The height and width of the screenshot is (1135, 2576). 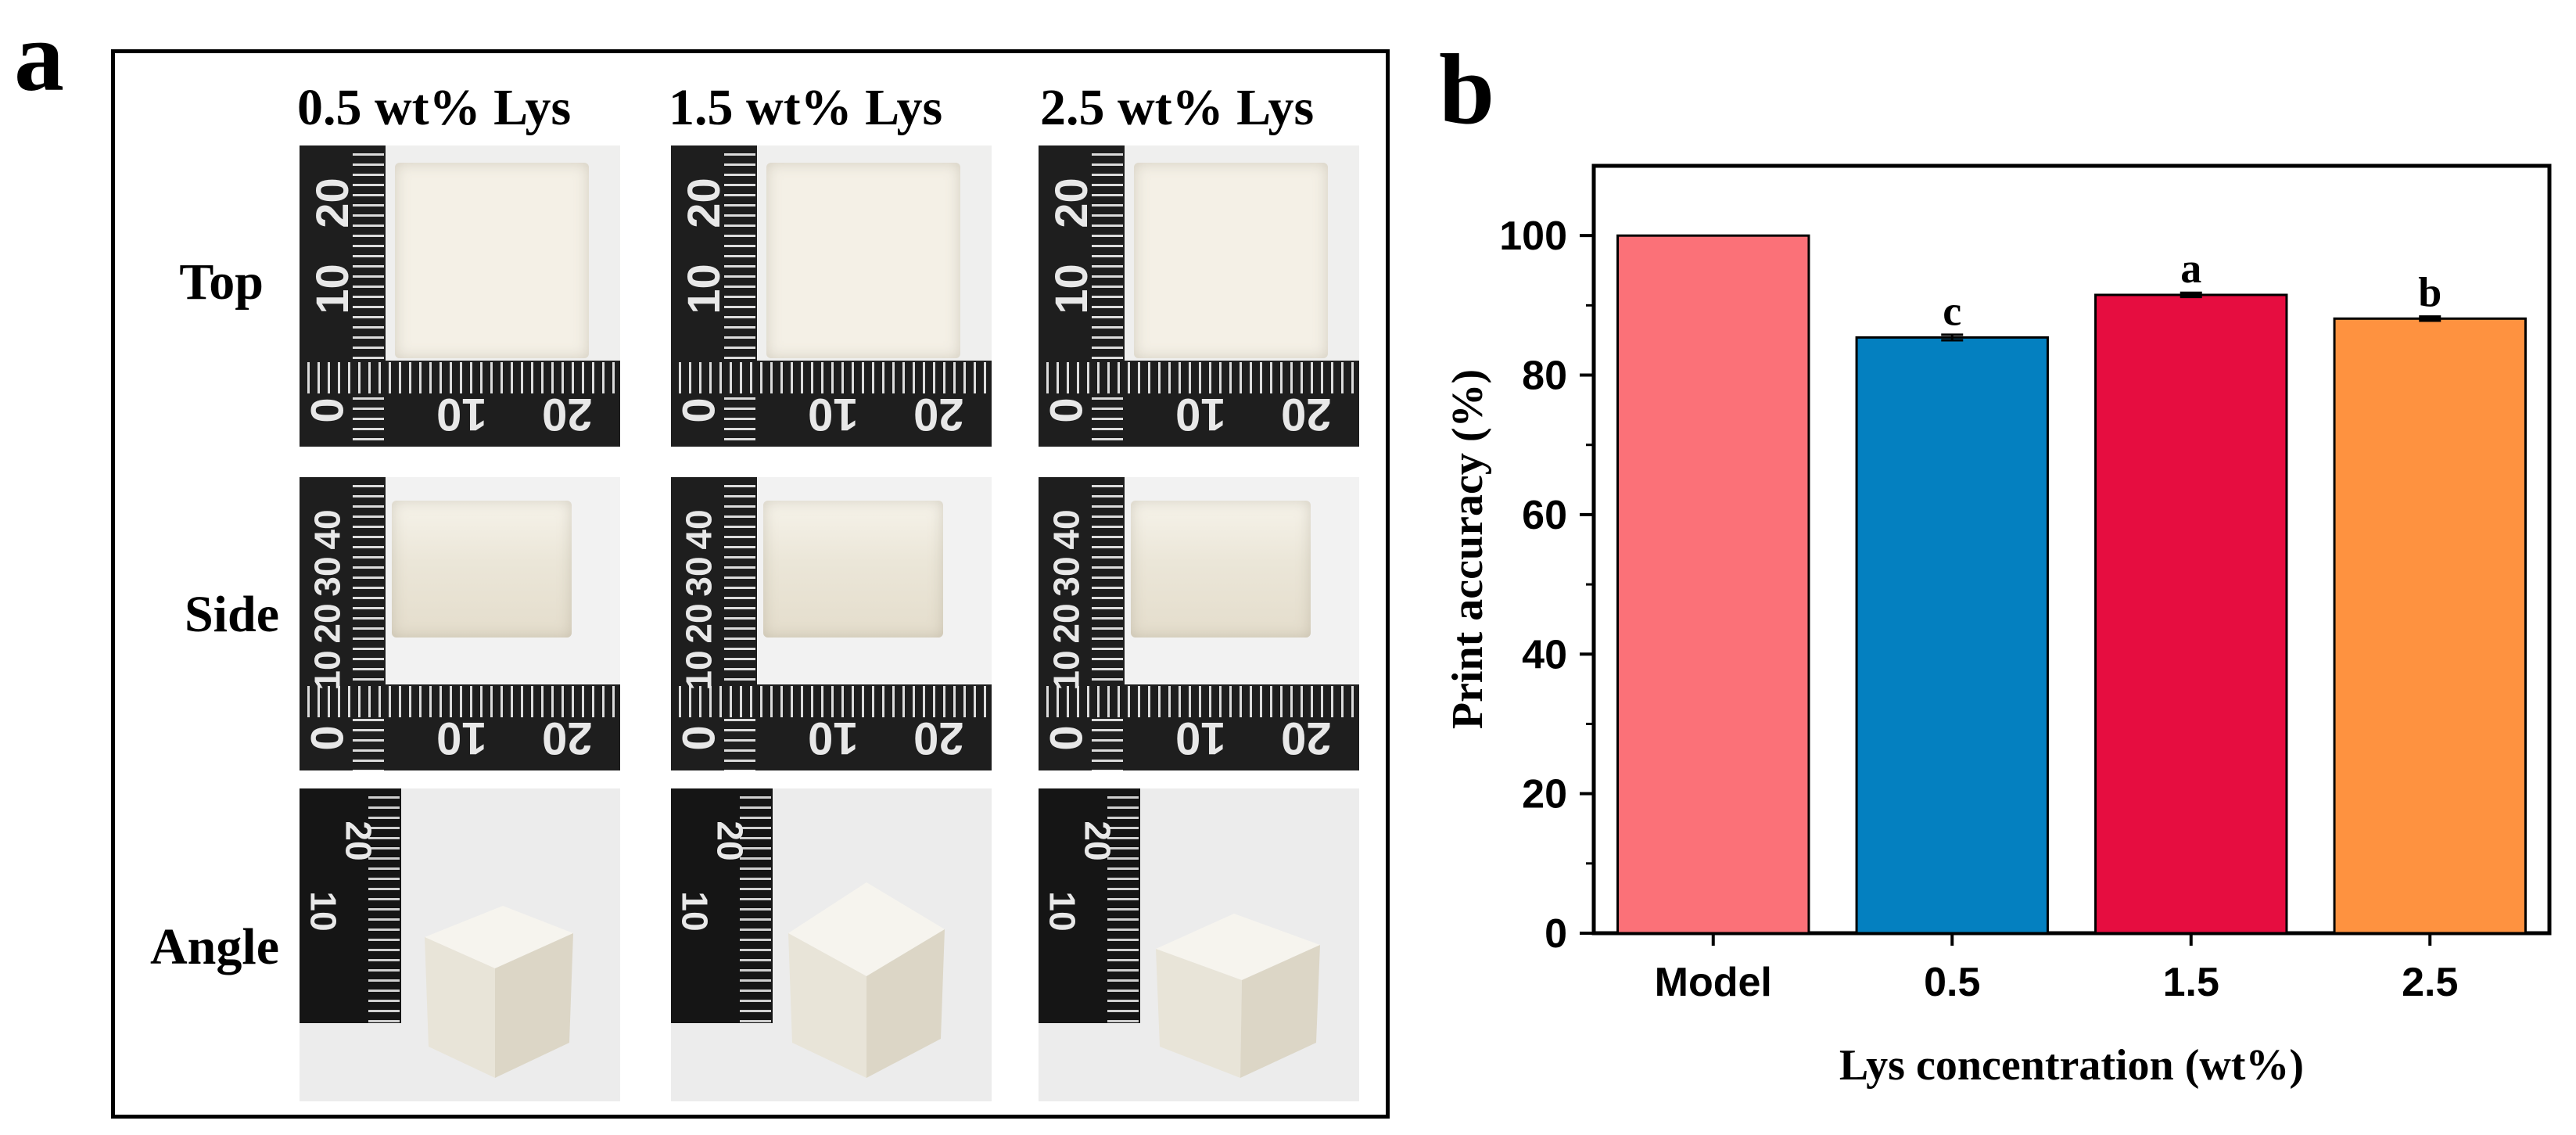 I want to click on error-bar-0.5, so click(x=1953, y=337).